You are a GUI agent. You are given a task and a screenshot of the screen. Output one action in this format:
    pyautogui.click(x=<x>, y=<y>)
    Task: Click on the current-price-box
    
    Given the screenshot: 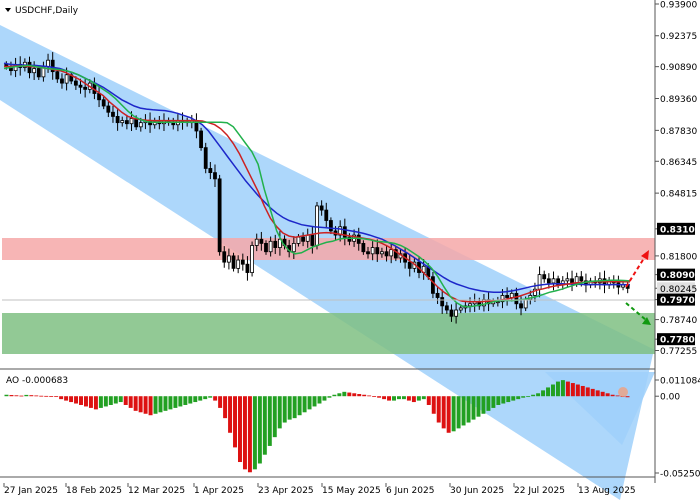 What is the action you would take?
    pyautogui.click(x=676, y=288)
    